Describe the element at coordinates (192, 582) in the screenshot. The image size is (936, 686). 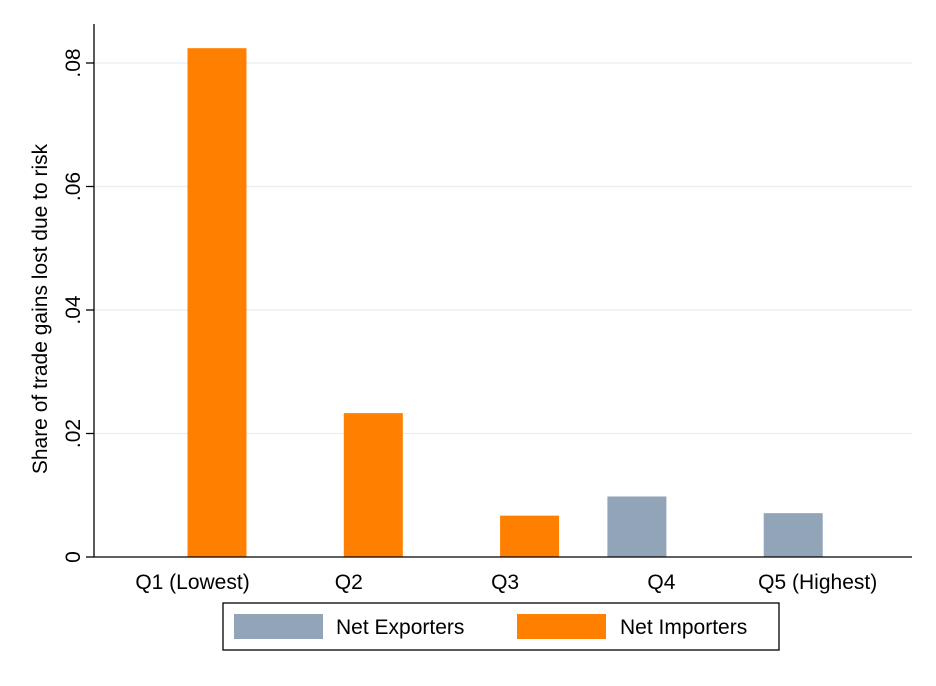
I see `x-tick-label: Q1 (Lowest)` at that location.